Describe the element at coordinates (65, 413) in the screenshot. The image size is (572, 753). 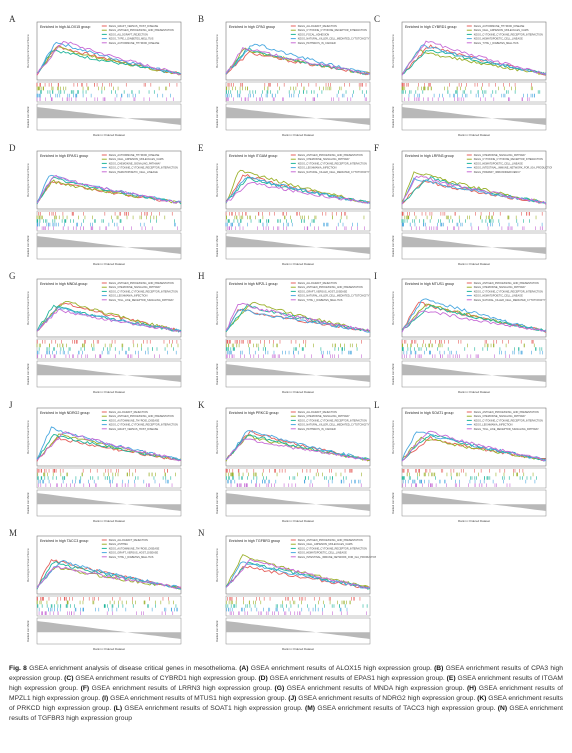
I see `panel-title: Enriched in high NDRG2 group` at that location.